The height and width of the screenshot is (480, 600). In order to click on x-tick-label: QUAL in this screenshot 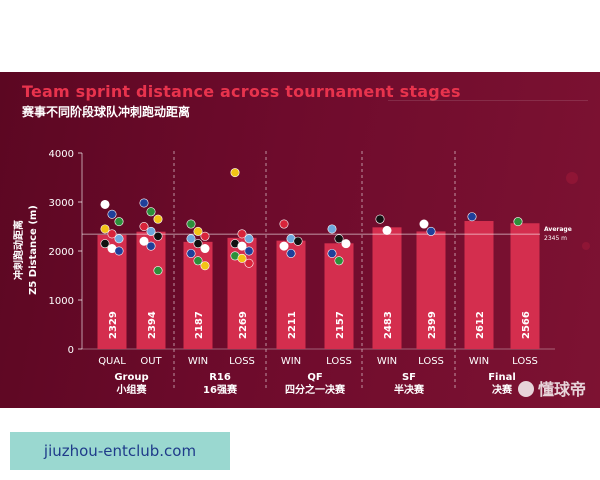, I will do `click(112, 361)`.